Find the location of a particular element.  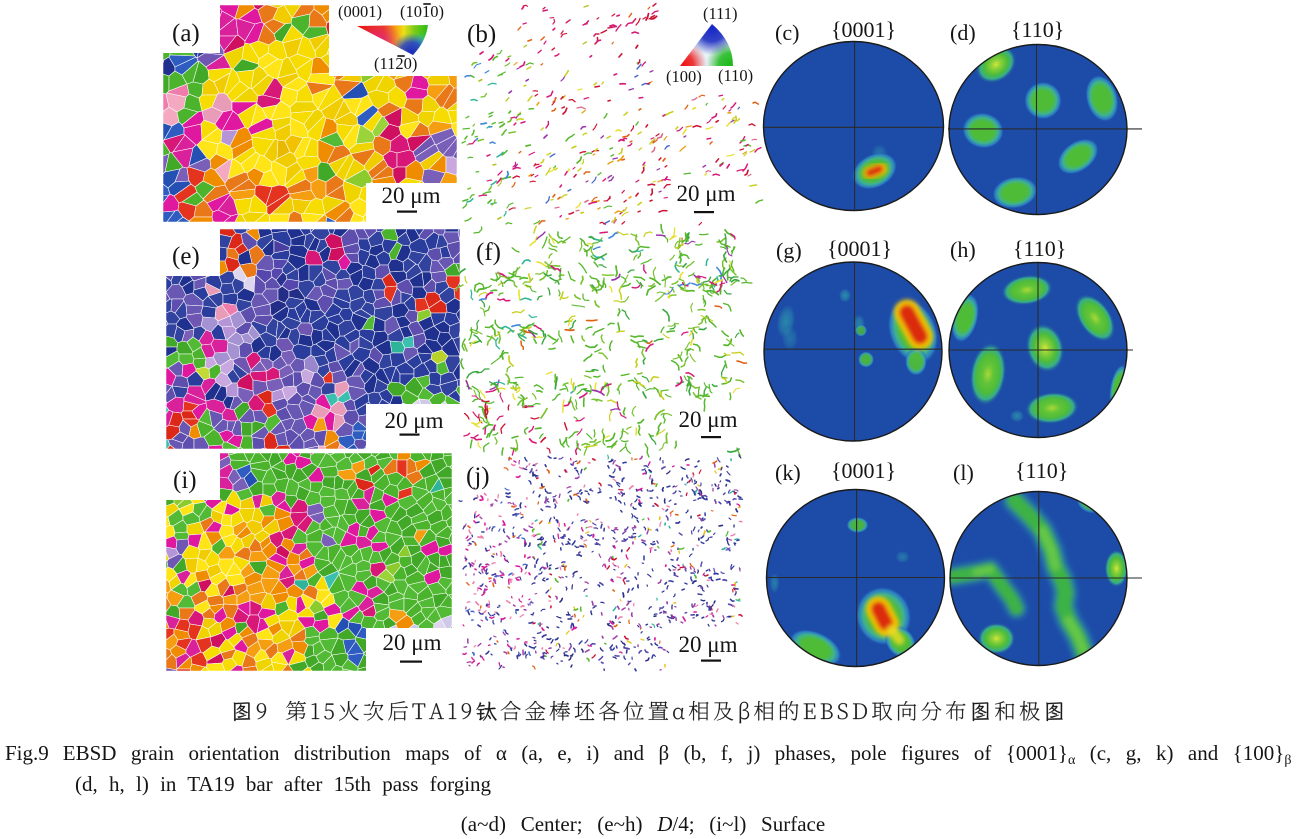

svg-text: (i) is located at coordinates (185, 480).